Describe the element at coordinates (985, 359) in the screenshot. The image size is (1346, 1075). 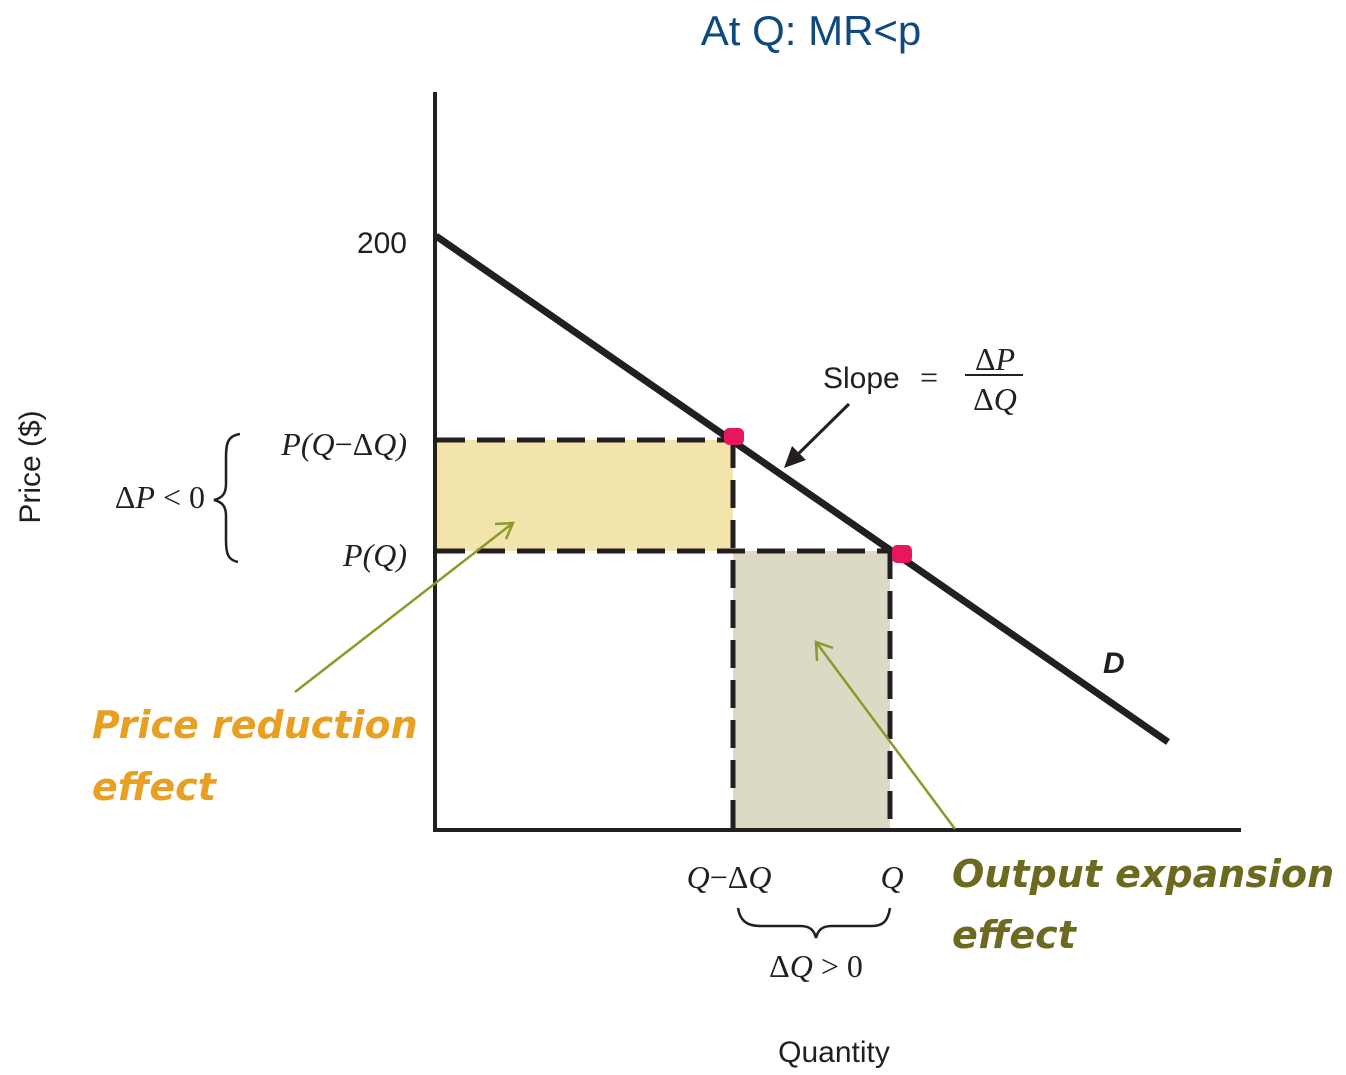
I see `slope-num-delta: Δ` at that location.